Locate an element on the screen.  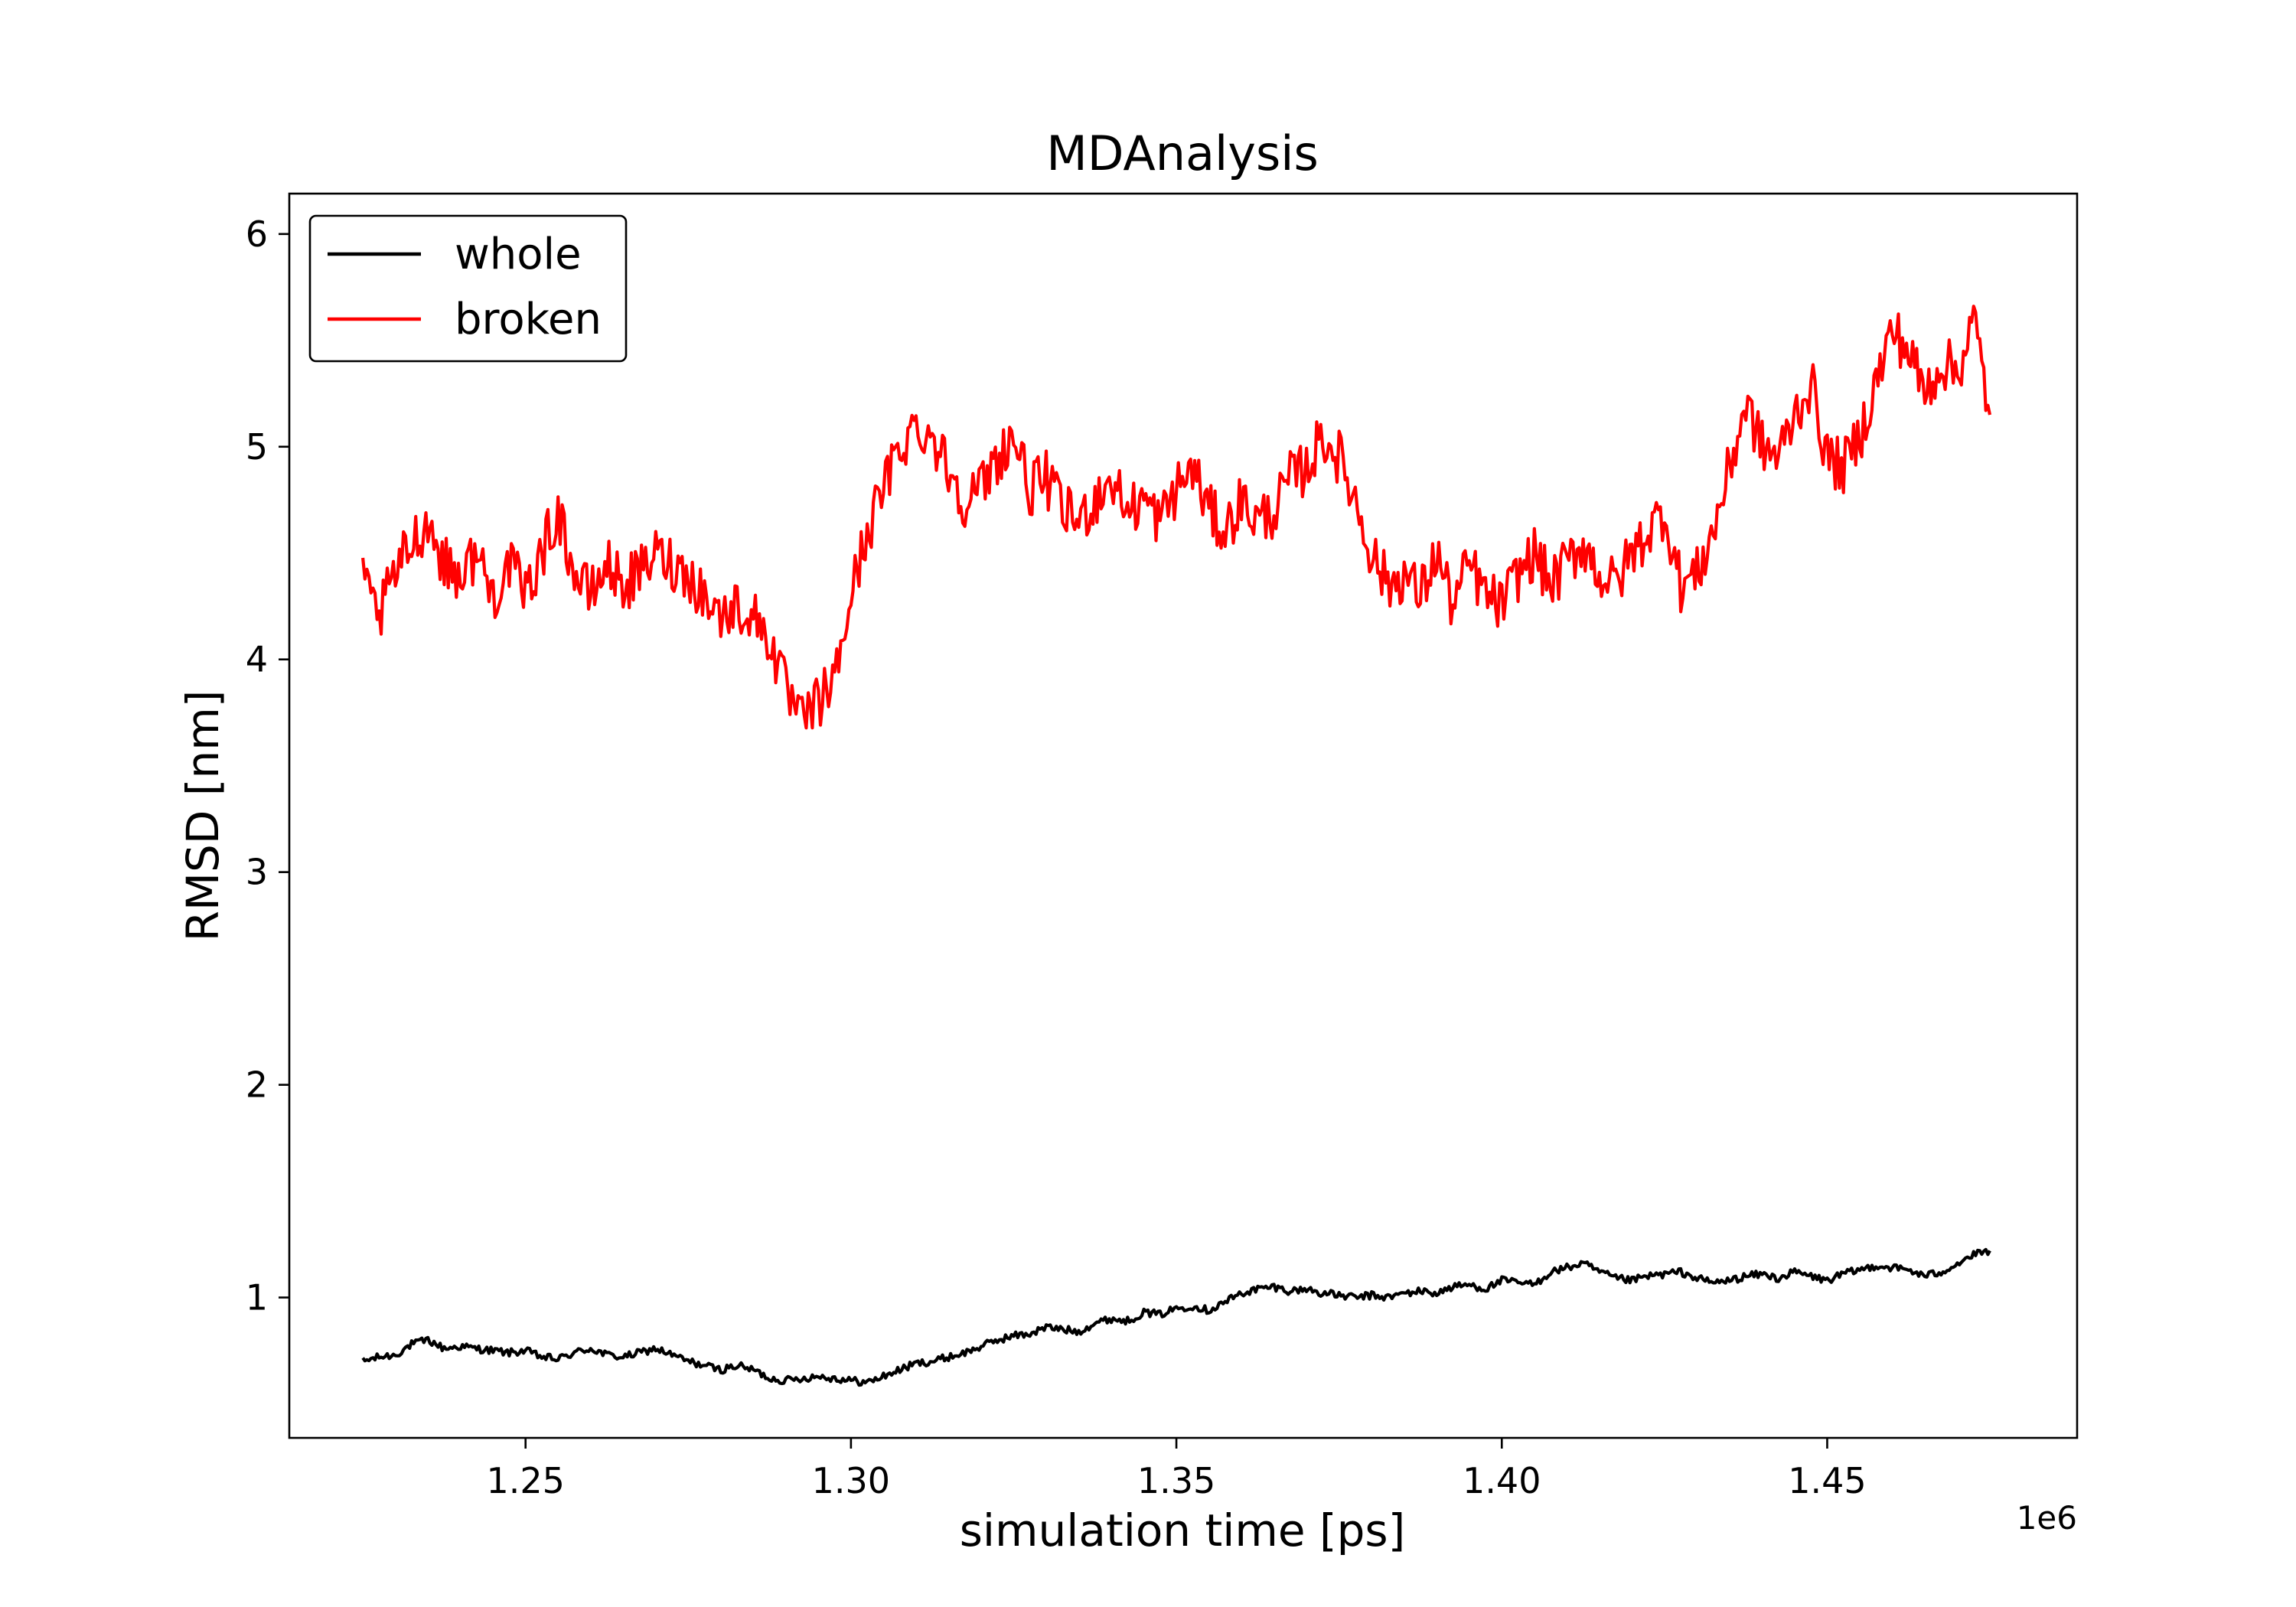
chart-title: MDAnalysis is located at coordinates (1182, 153).